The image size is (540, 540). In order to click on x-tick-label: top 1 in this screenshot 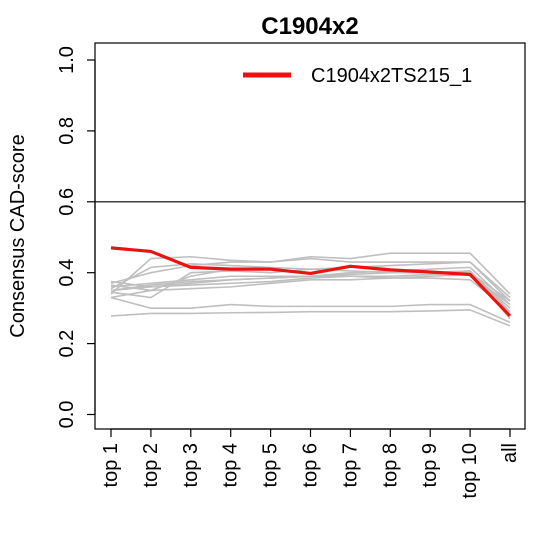, I will do `click(111, 465)`.